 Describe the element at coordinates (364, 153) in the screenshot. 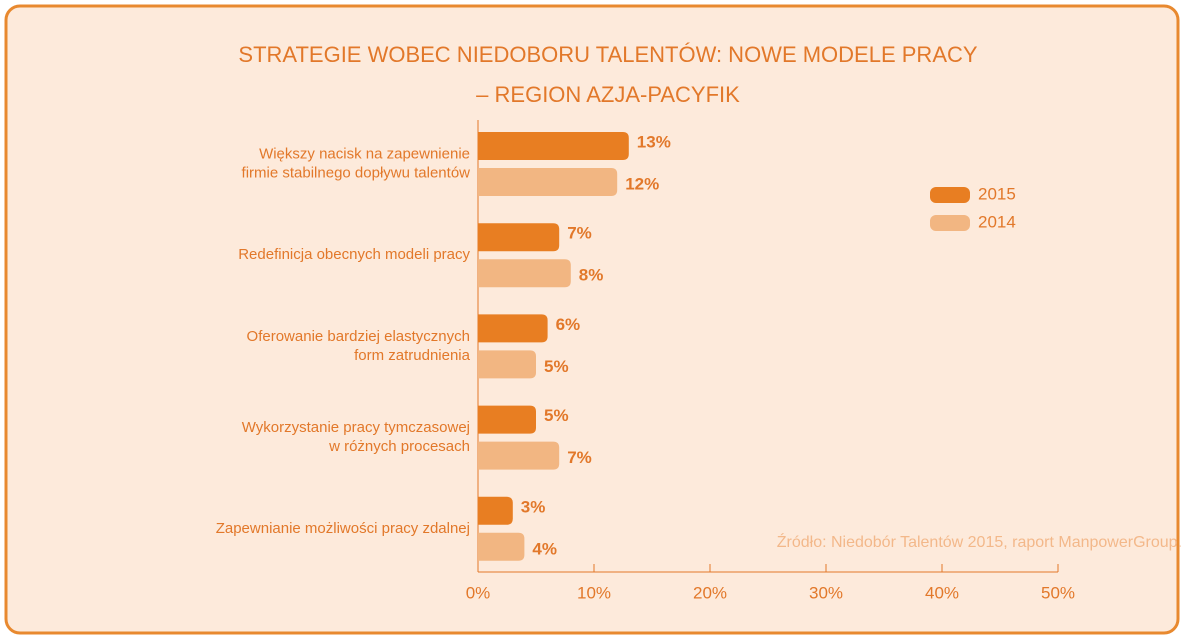

I see `y-tick-label: Większy nacisk na zapewnienie` at that location.